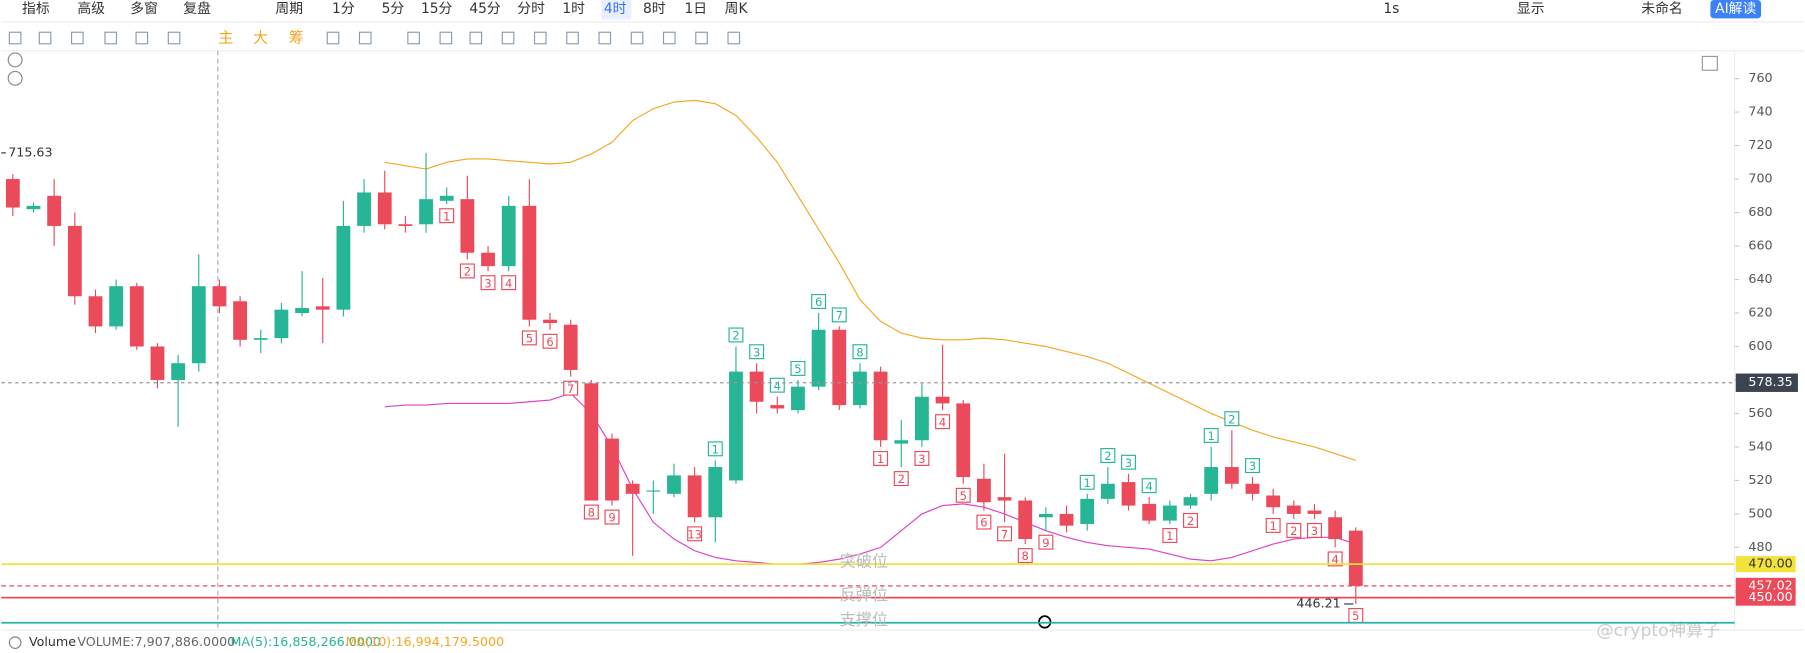 The height and width of the screenshot is (653, 1805). What do you see at coordinates (91, 8) in the screenshot?
I see `toolbar-button: 高级` at bounding box center [91, 8].